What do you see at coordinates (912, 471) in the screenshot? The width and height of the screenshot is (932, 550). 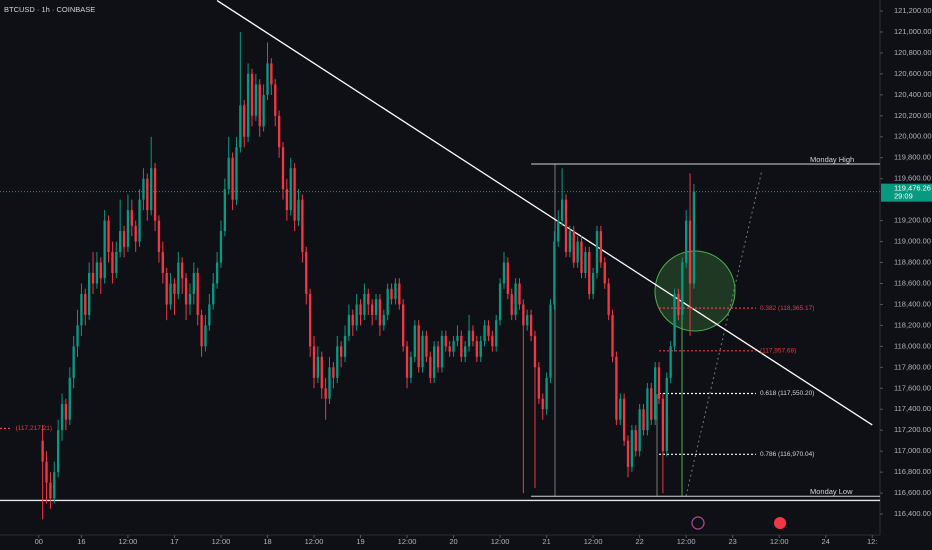 I see `y-tick-label: 116,800.00` at bounding box center [912, 471].